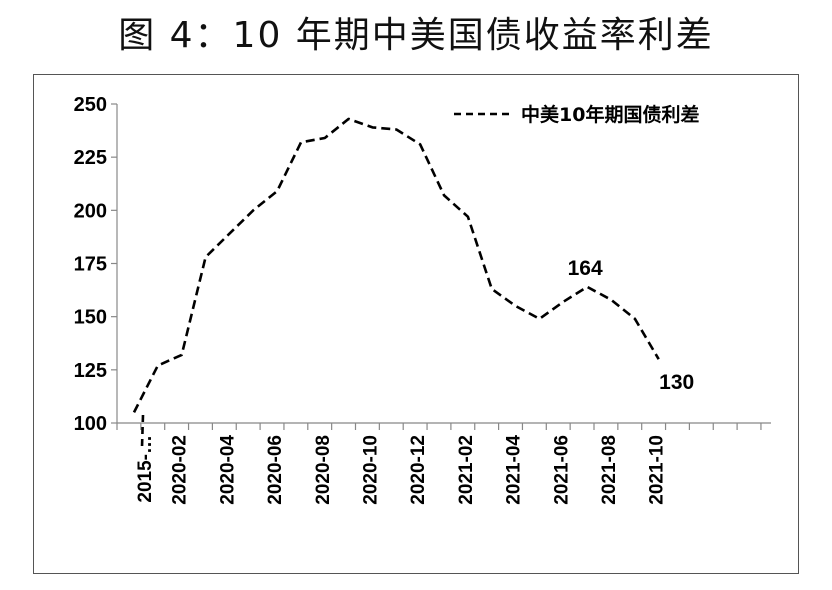 Image resolution: width=832 pixels, height=590 pixels. Describe the element at coordinates (609, 470) in the screenshot. I see `x-tick-label: 2021-08` at that location.